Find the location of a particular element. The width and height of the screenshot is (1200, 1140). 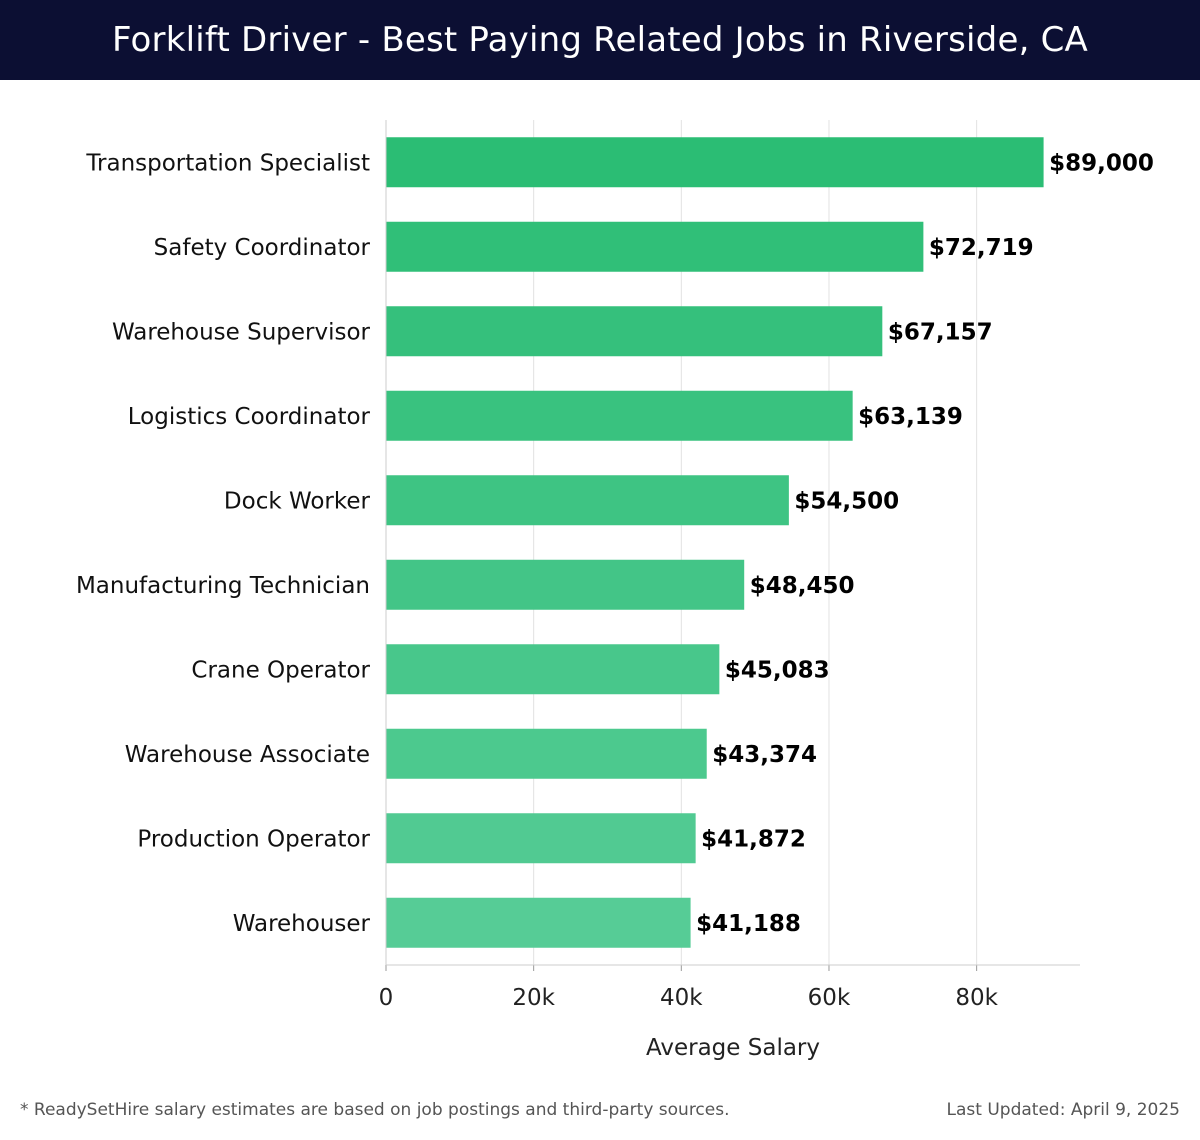

bar-value-label: $41,188 is located at coordinates (748, 924).